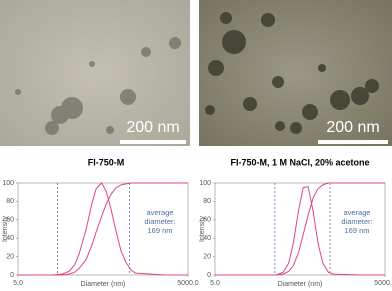 Image resolution: width=392 pixels, height=291 pixels. What do you see at coordinates (106, 162) in the screenshot?
I see `caption: FI-750-M` at bounding box center [106, 162].